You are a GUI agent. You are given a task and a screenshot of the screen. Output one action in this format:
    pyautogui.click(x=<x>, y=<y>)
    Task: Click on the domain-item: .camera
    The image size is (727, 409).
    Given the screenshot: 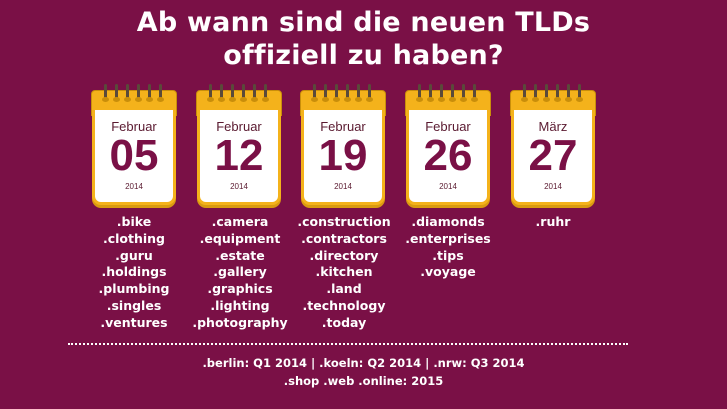 What is the action you would take?
    pyautogui.click(x=240, y=221)
    